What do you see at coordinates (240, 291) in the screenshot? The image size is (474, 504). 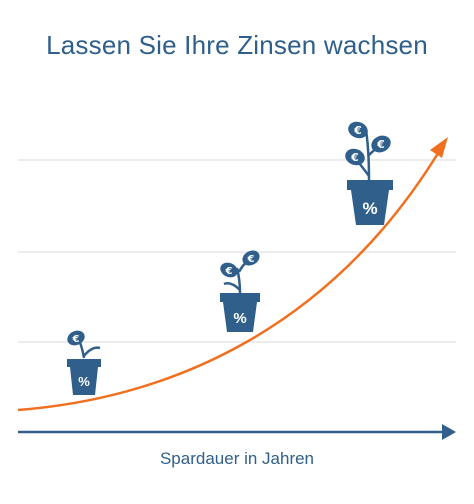 I see `medium-plant-icon: € € %` at bounding box center [240, 291].